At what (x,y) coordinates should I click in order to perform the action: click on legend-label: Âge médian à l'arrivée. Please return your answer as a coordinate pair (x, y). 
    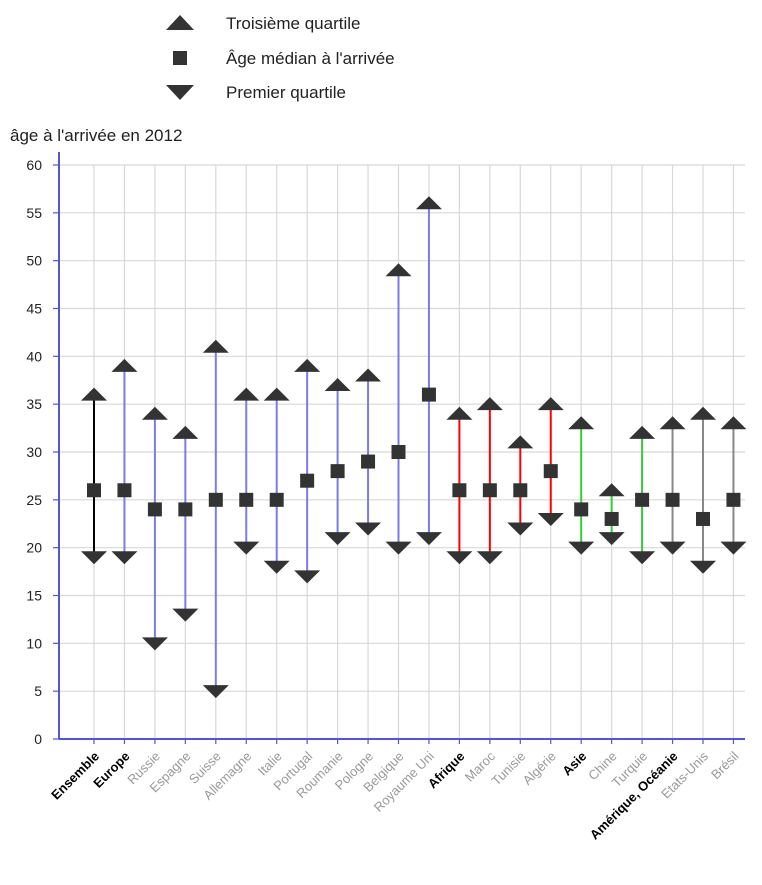
    Looking at the image, I should click on (310, 58).